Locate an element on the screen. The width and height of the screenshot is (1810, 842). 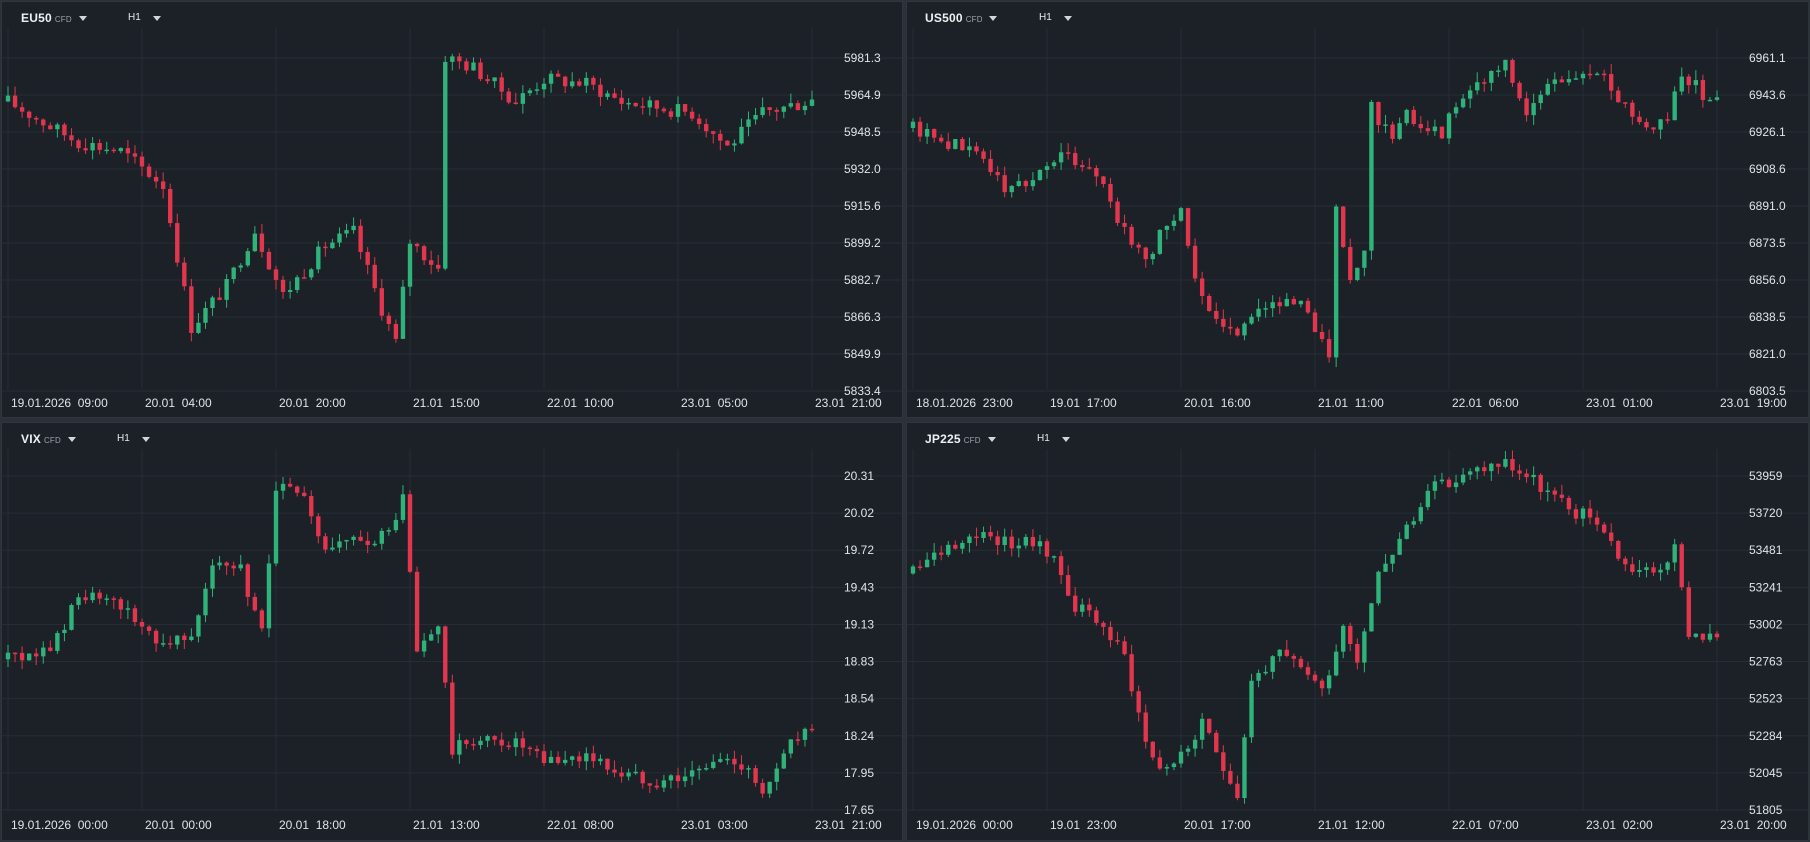
symbol-dropdown-icon is located at coordinates (83, 18).